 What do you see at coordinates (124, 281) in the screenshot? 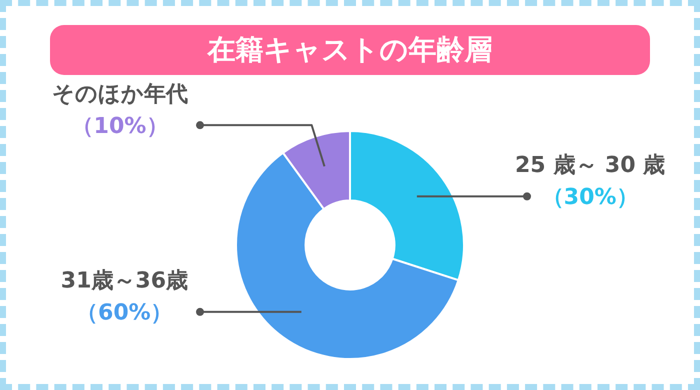
I see `slice-label: 31歳～36歳` at bounding box center [124, 281].